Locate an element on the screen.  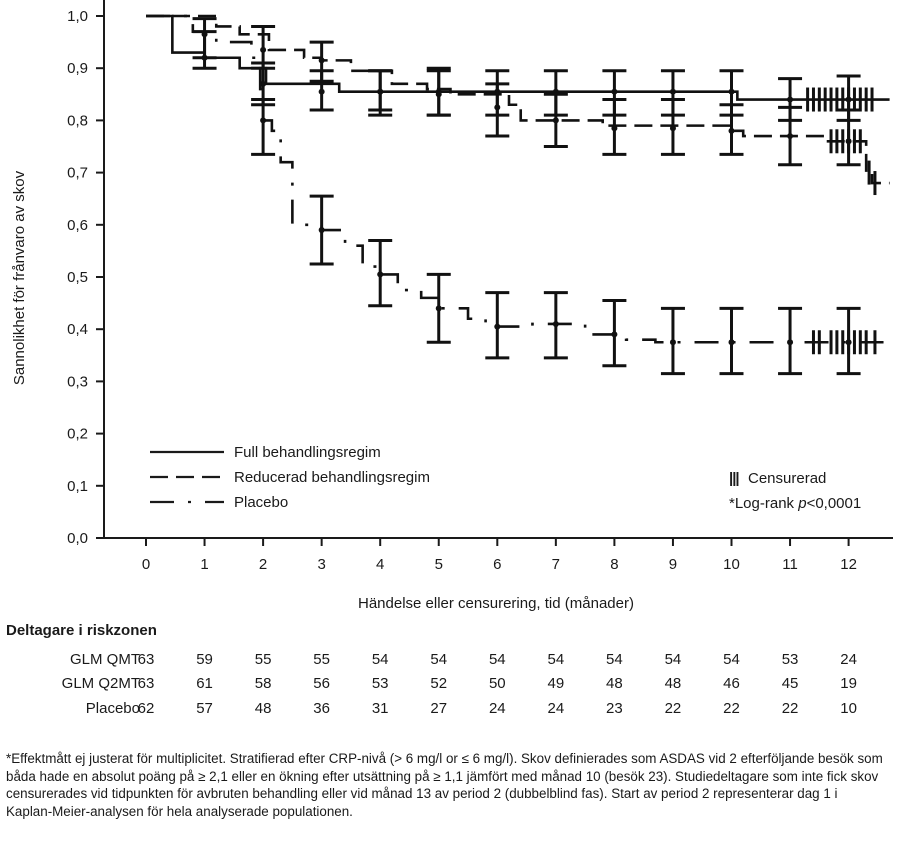
risk-cell: 23 is located at coordinates (614, 708).